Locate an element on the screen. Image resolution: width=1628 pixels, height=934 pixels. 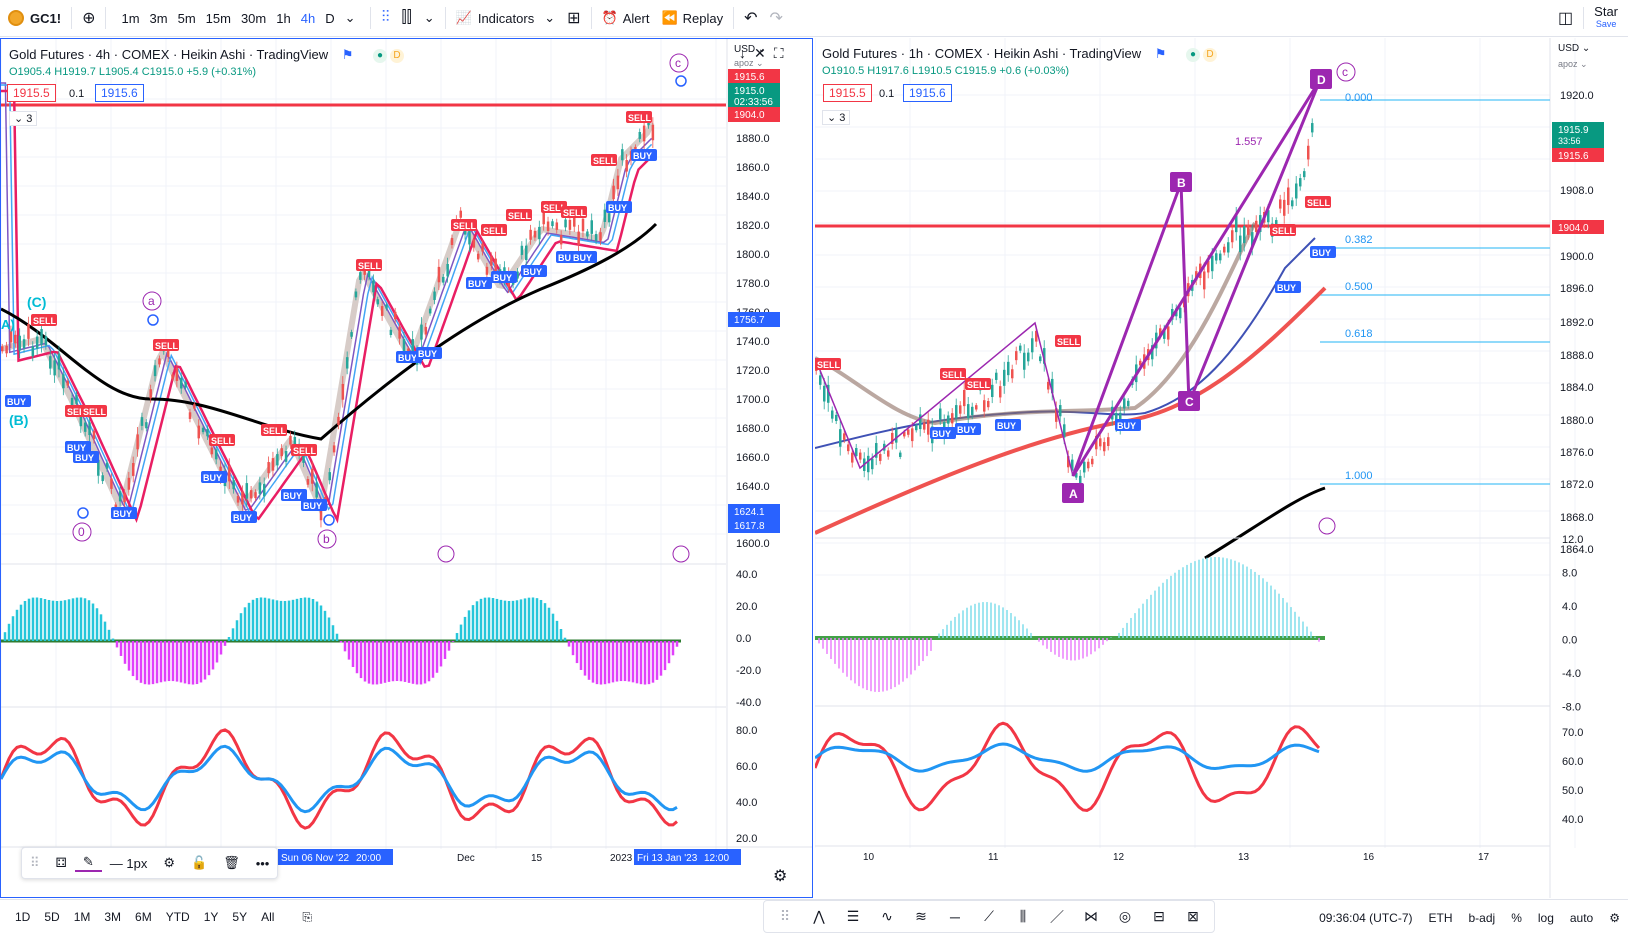
xabcd-pattern-icon: ⋀ is located at coordinates (819, 916).